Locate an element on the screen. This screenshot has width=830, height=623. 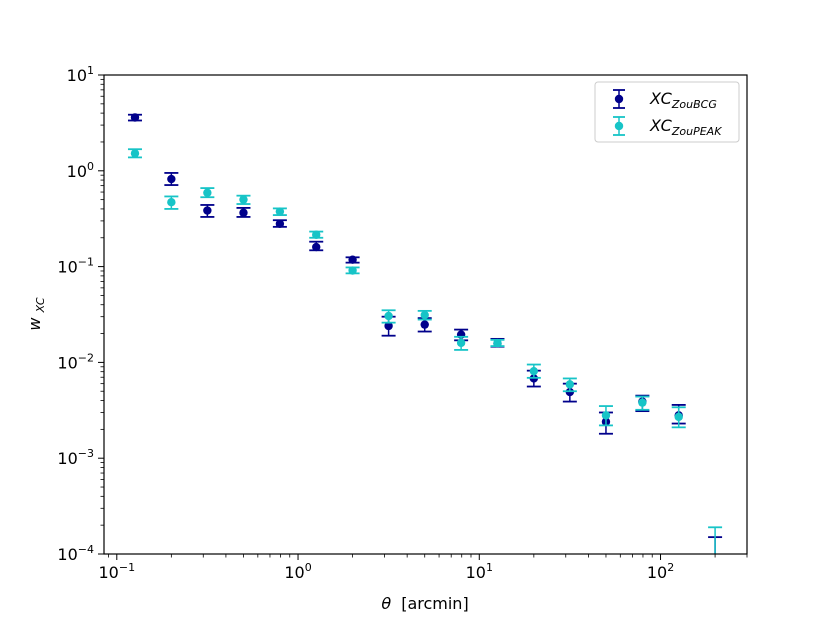
y-tick-label: 10¹ is located at coordinates (80, 74).